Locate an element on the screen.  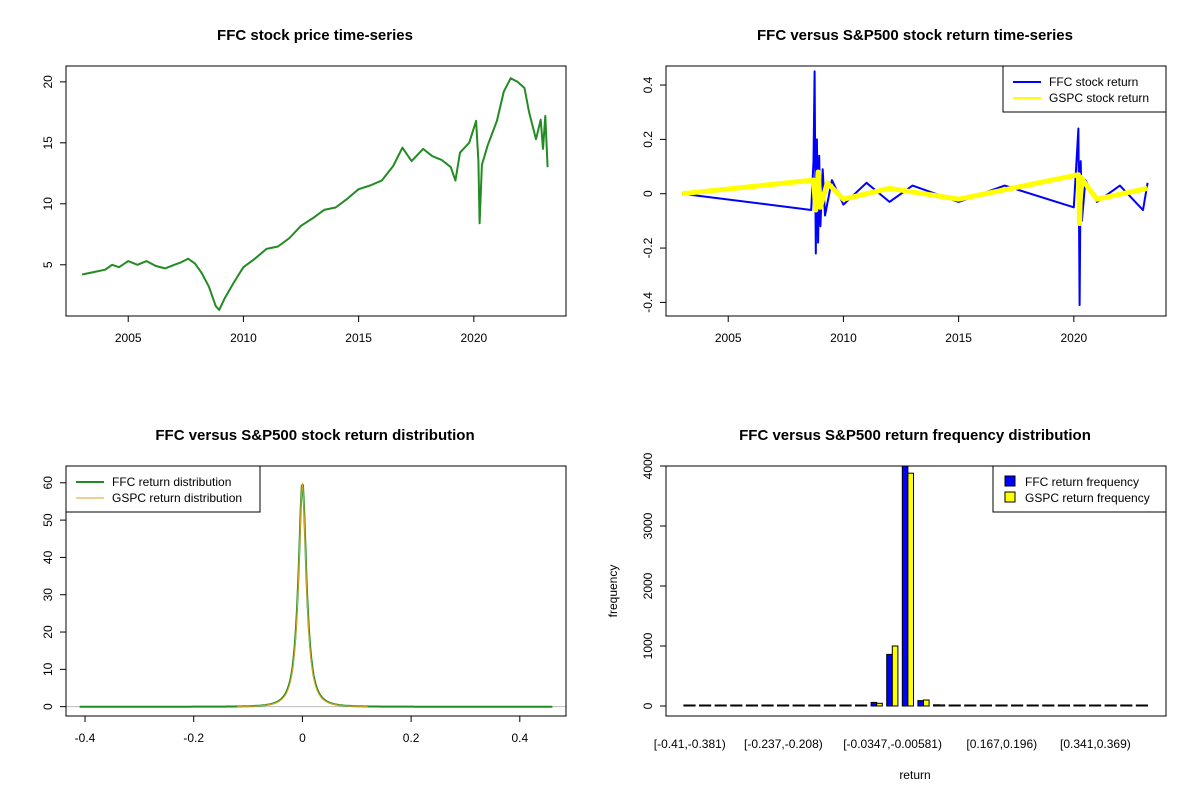
frequency-legend-box is located at coordinates (1079, 489).